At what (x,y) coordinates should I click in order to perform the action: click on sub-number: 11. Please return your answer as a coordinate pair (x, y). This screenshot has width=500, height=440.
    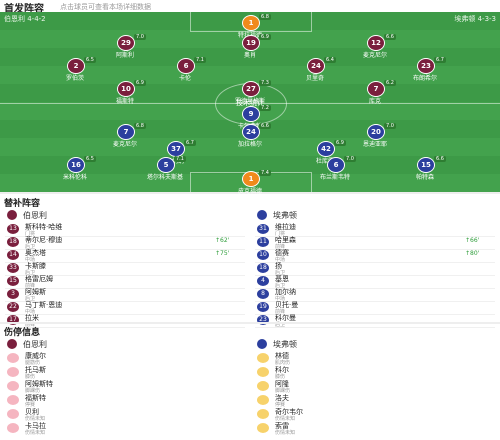
    Looking at the image, I should click on (263, 242).